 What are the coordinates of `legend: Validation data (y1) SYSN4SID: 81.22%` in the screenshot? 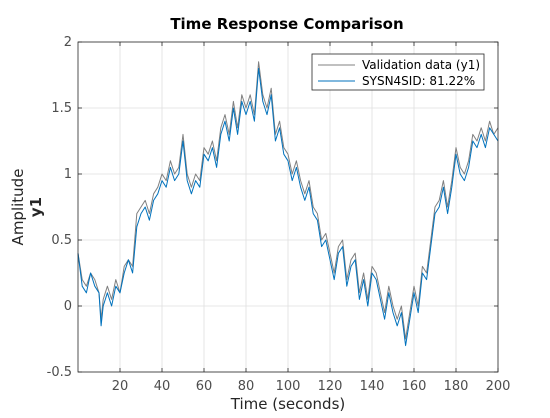 It's located at (398, 72).